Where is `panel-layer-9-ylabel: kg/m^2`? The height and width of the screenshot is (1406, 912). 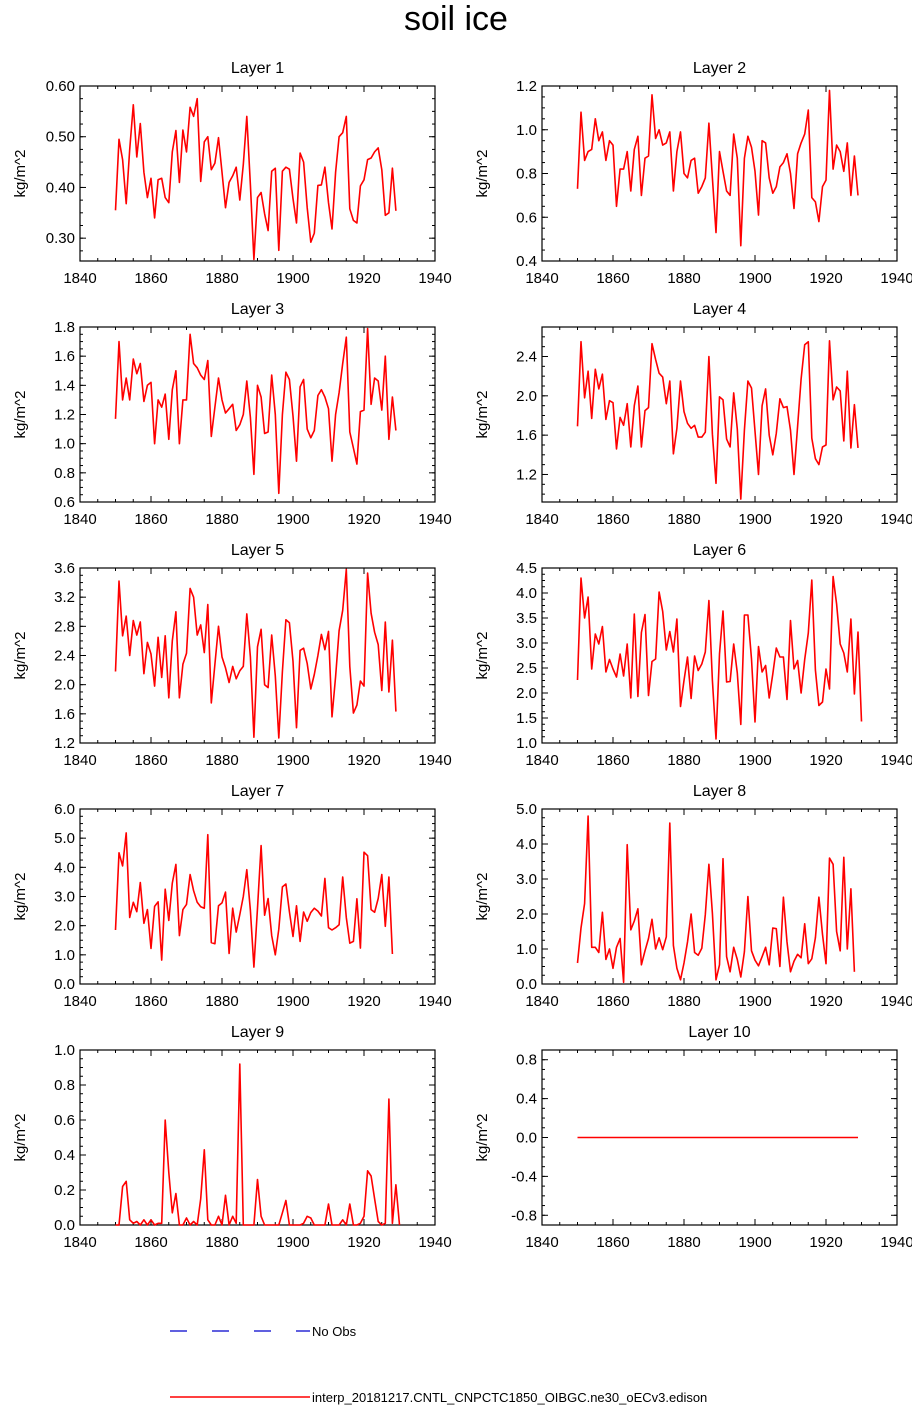 panel-layer-9-ylabel: kg/m^2 is located at coordinates (20, 1138).